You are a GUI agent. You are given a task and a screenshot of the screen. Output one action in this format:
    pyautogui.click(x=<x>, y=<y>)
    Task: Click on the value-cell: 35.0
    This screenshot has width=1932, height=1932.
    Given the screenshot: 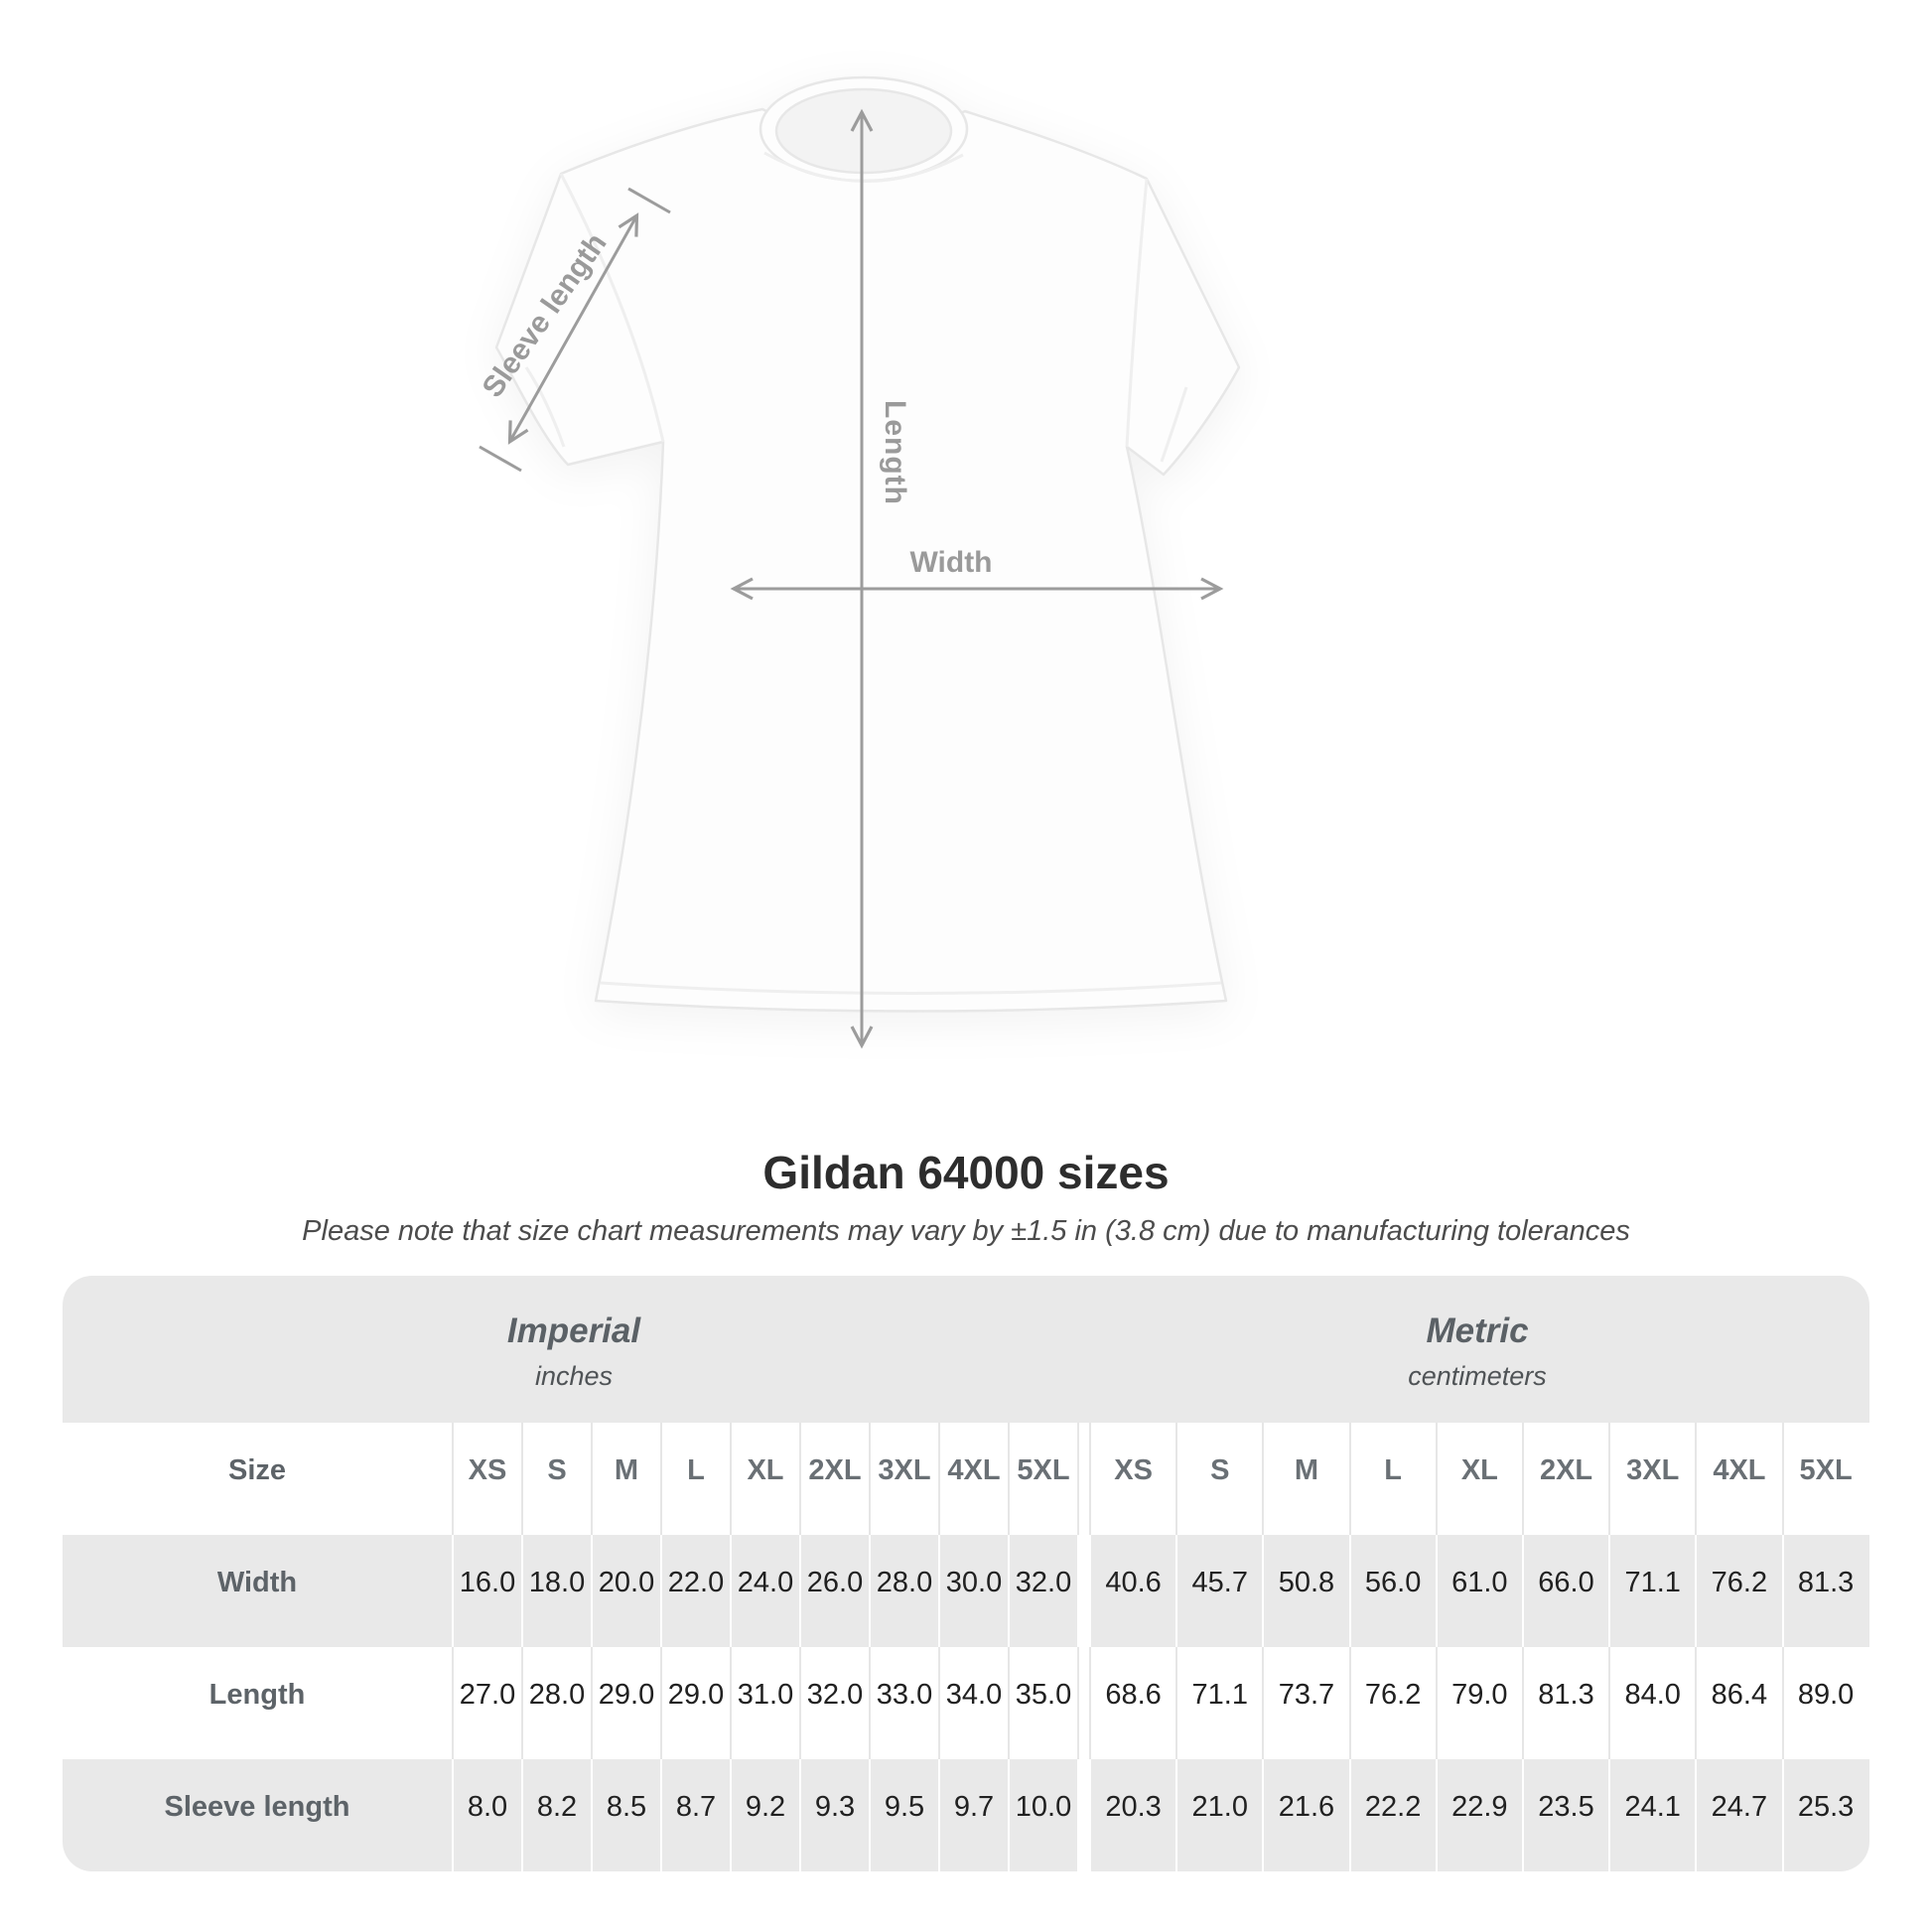 What is the action you would take?
    pyautogui.click(x=1042, y=1703)
    